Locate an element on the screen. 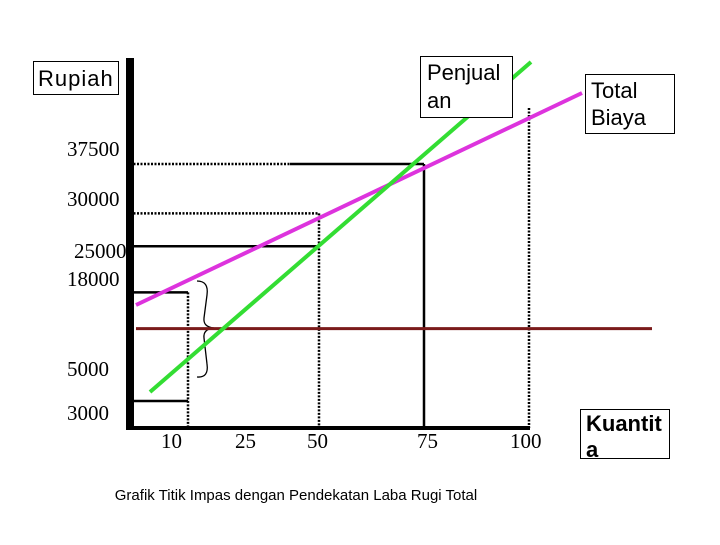 The height and width of the screenshot is (545, 720). total-cost-label: Total Biaya is located at coordinates (630, 104).